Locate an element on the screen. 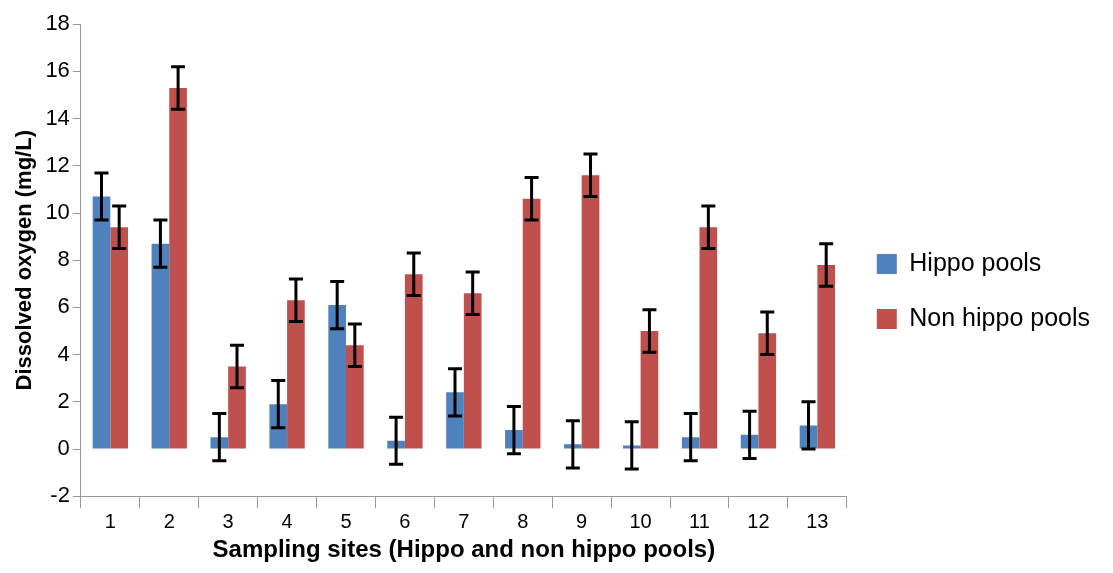 This screenshot has height=573, width=1113. x-tick-label: 3 is located at coordinates (228, 521).